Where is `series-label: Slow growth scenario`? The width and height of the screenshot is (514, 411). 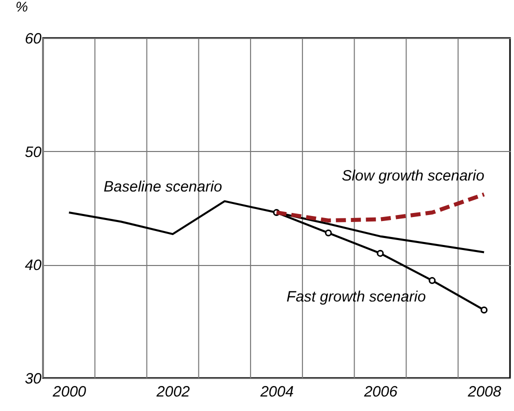 series-label: Slow growth scenario is located at coordinates (413, 175).